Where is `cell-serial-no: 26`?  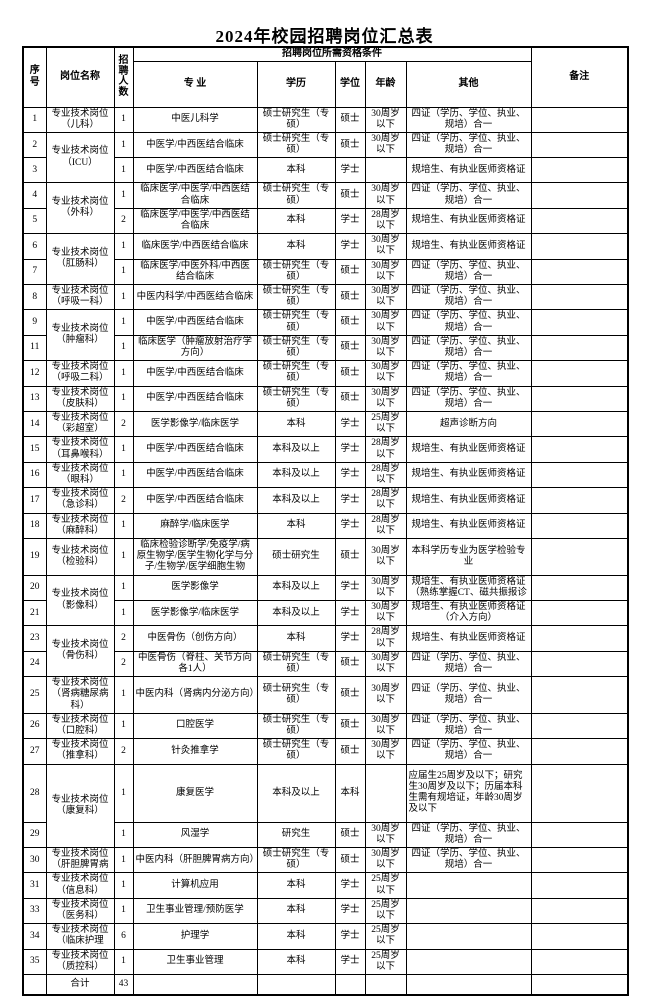
cell-serial-no: 26 is located at coordinates (34, 726).